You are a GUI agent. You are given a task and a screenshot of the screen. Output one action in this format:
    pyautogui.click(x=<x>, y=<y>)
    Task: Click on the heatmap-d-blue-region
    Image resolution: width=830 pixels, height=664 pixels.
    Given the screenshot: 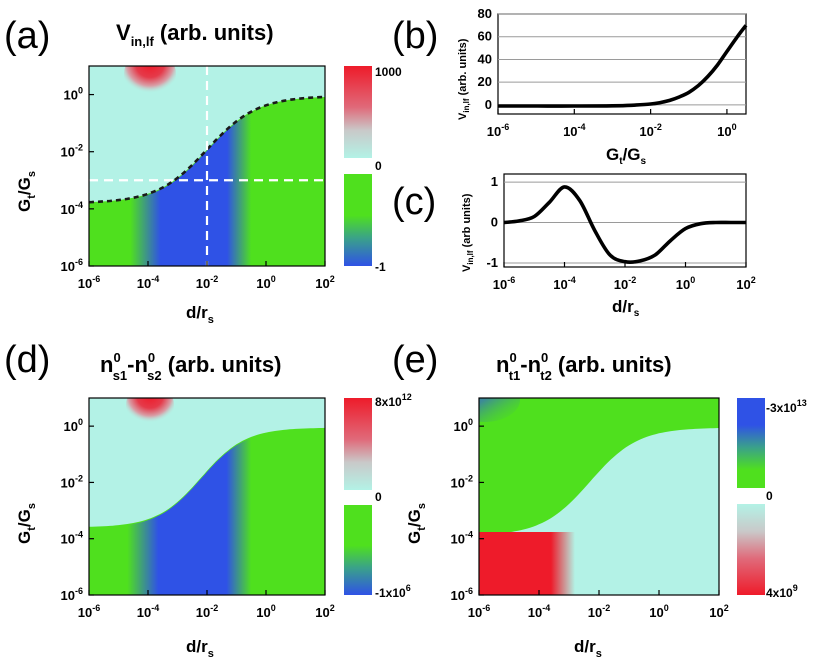 What is the action you would take?
    pyautogui.click(x=189, y=516)
    